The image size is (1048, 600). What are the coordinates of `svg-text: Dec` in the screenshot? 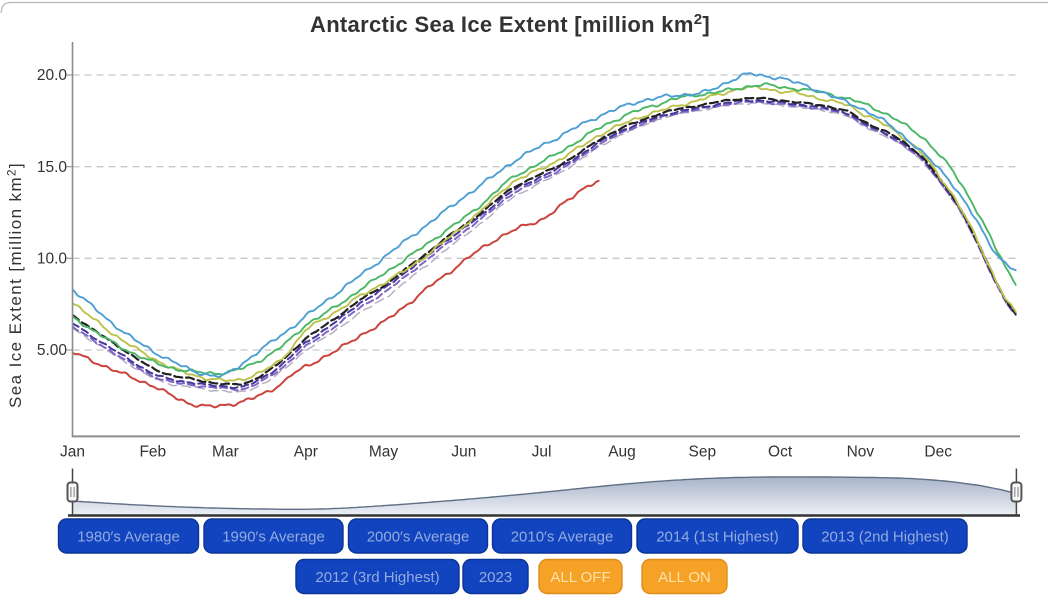 It's located at (938, 452).